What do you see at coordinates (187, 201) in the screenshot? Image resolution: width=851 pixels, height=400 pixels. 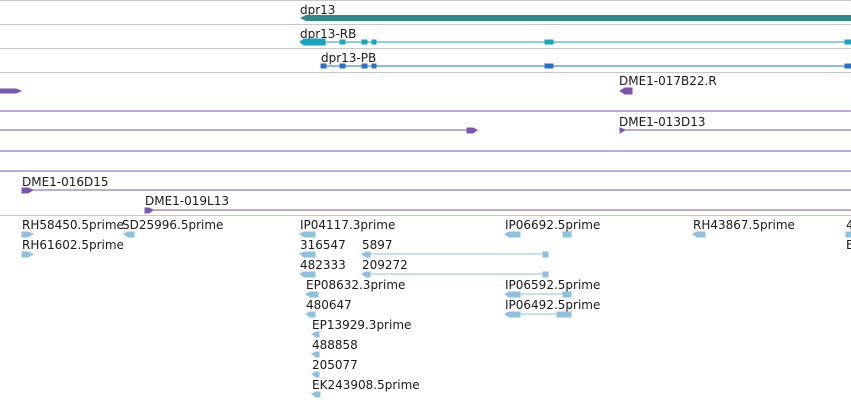 I see `clone-label-019l13: DME1-019L13` at bounding box center [187, 201].